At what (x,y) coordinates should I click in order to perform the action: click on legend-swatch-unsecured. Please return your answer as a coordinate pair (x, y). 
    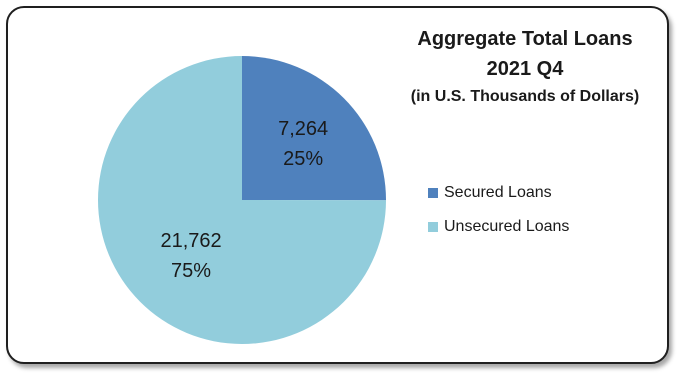
    Looking at the image, I should click on (433, 227).